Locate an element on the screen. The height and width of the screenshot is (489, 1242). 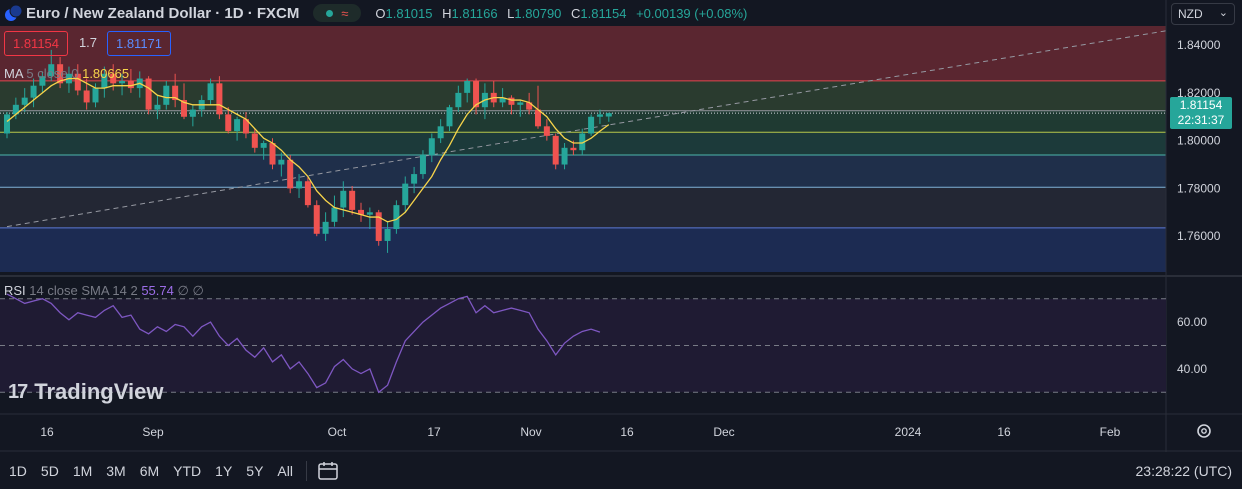
sell-price-button: 1.81154 is located at coordinates (36, 43).